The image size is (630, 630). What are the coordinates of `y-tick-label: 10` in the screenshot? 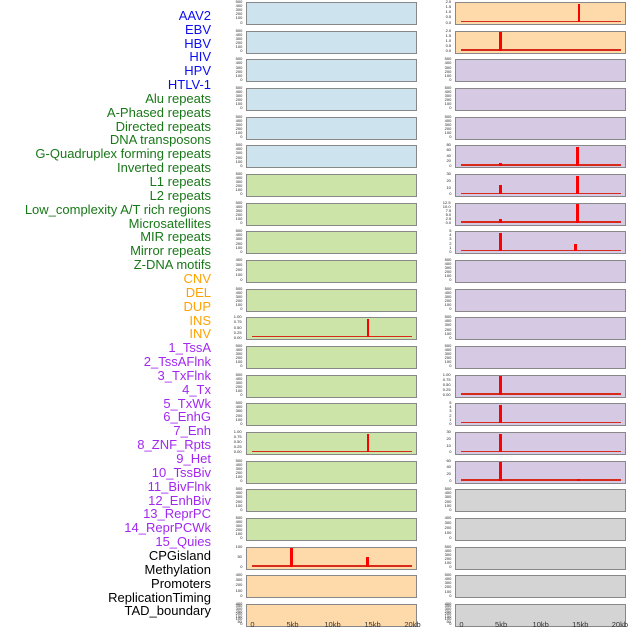 It's located at (448, 445).